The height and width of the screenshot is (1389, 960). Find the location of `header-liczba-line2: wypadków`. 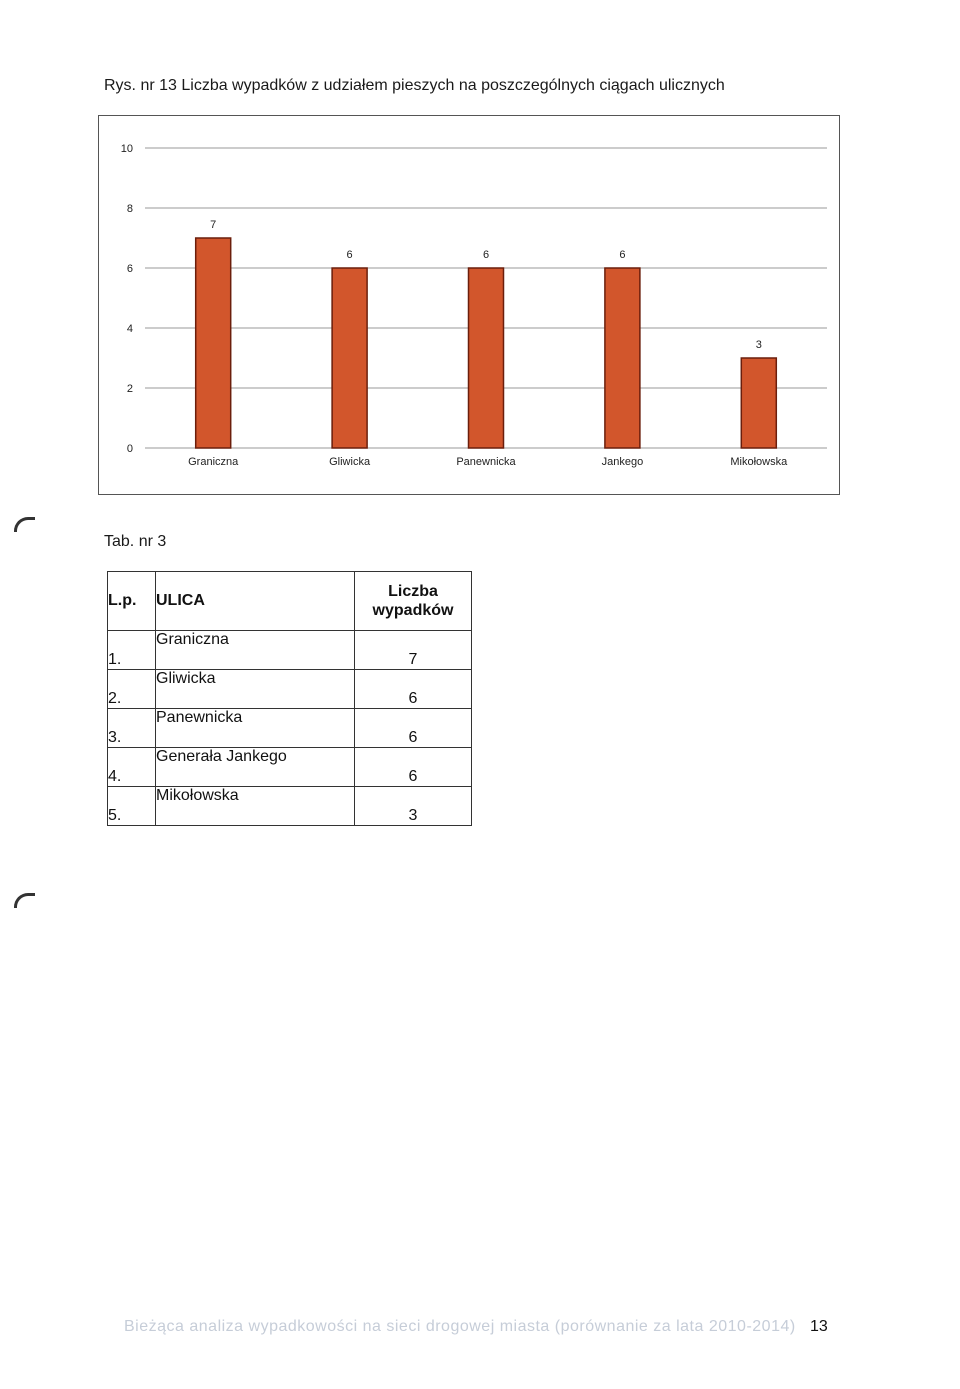

header-liczba-line2: wypadków is located at coordinates (413, 610).